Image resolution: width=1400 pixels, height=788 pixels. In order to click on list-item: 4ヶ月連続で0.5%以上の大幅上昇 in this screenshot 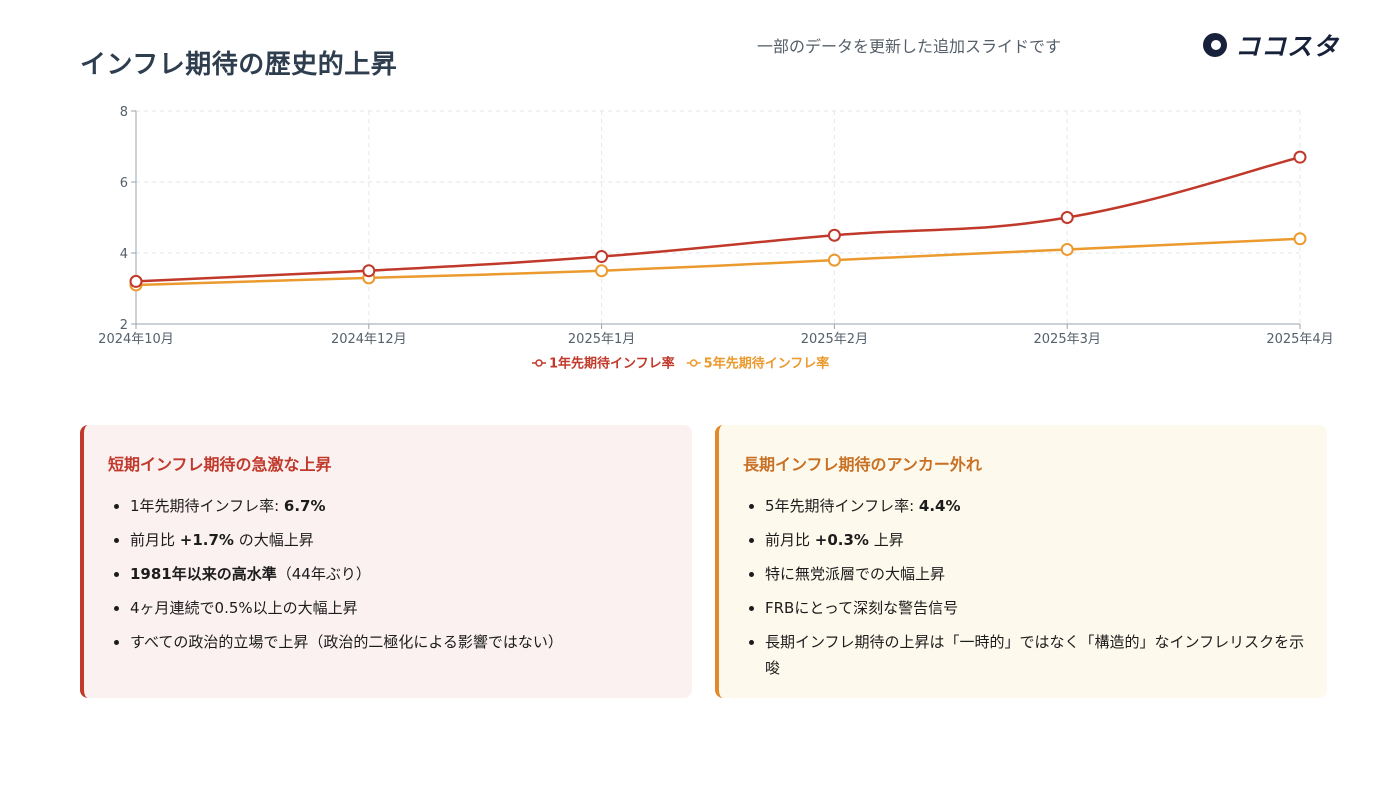, I will do `click(400, 608)`.